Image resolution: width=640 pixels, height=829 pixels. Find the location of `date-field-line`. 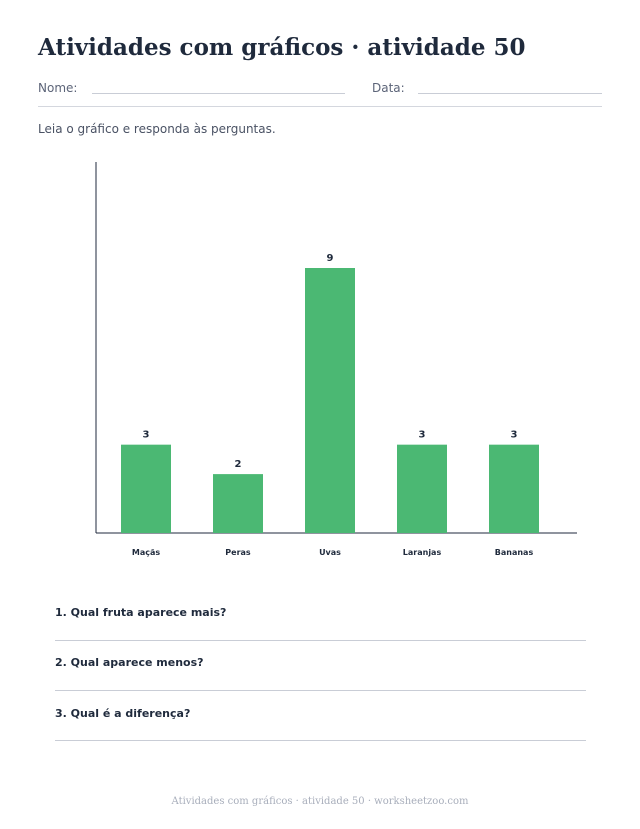

date-field-line is located at coordinates (510, 93).